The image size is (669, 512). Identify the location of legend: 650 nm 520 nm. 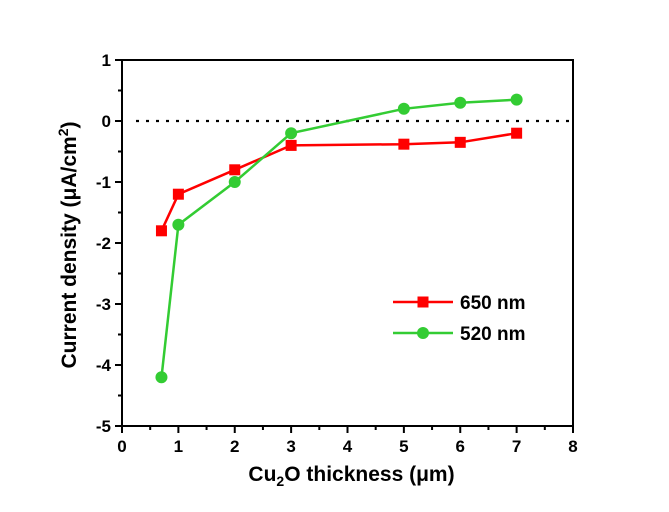
(459, 319).